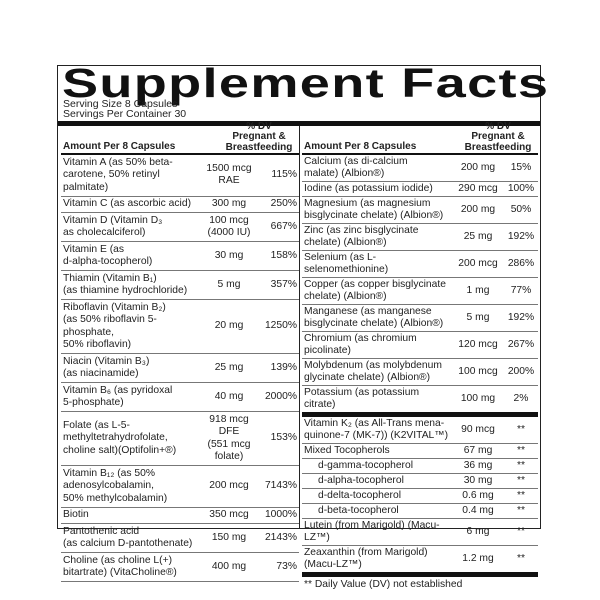 The height and width of the screenshot is (600, 600). Describe the element at coordinates (420, 511) in the screenshot. I see `nutrient-row: d-beta-tocopherol 0.4 mg **` at that location.